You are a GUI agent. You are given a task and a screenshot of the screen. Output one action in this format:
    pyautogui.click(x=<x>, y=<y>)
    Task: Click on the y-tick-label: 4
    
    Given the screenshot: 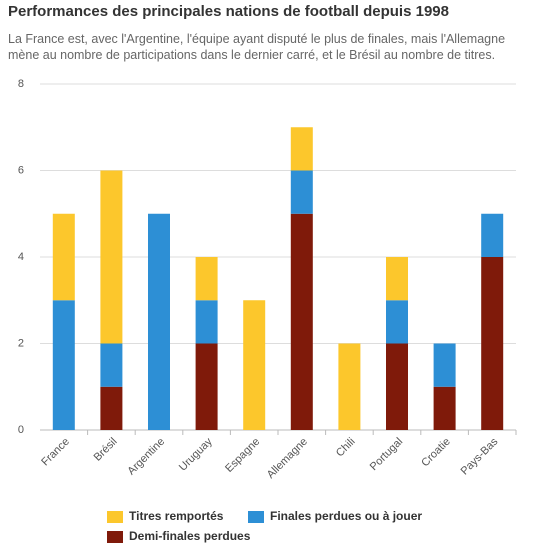 What is the action you would take?
    pyautogui.click(x=21, y=257)
    